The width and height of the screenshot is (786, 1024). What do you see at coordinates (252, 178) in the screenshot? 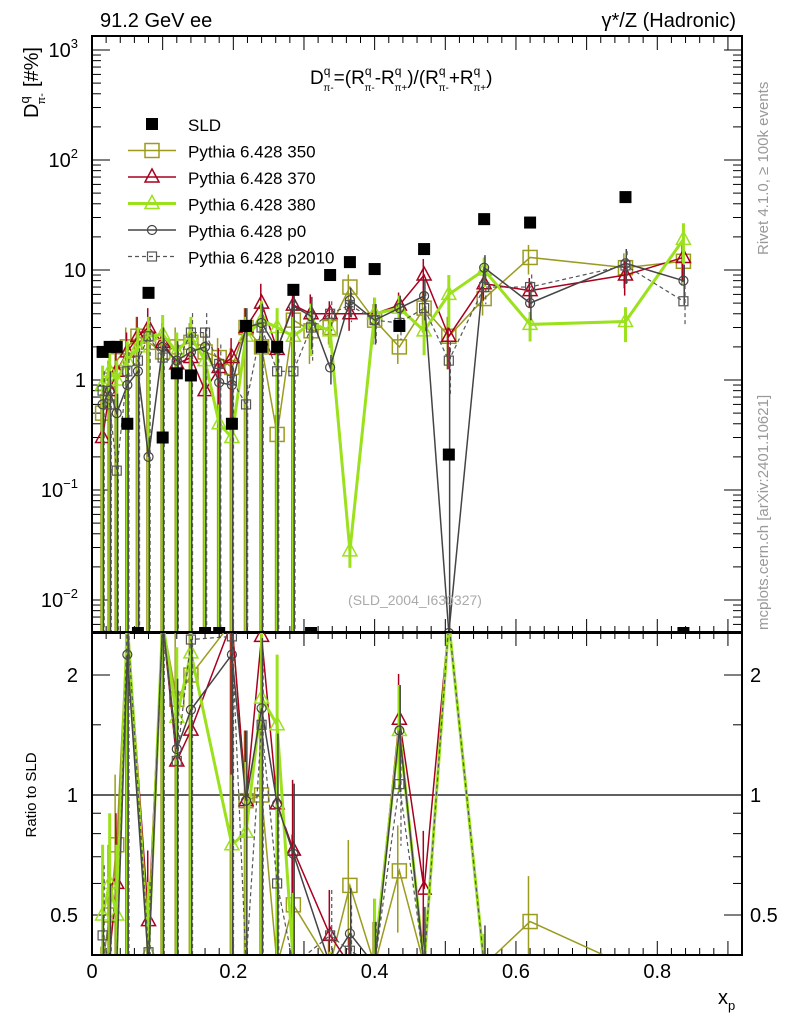
I see `legend-label: Pythia 6.428 370` at bounding box center [252, 178].